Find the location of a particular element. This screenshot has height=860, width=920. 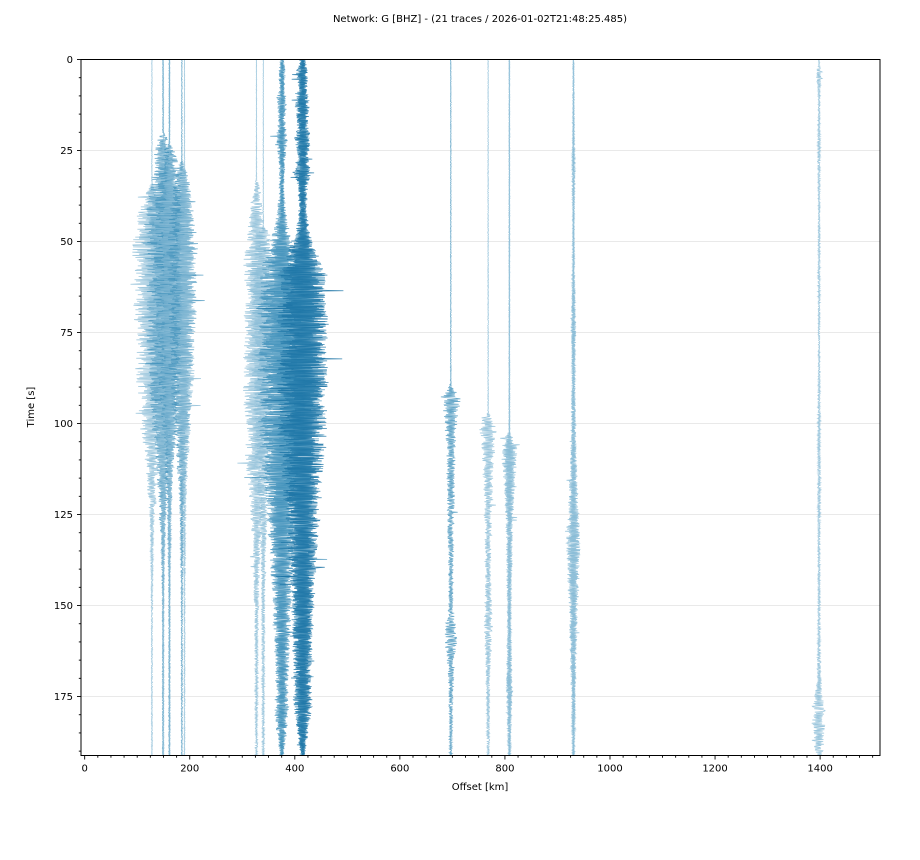

y-tick-label: 100 is located at coordinates (63, 424).